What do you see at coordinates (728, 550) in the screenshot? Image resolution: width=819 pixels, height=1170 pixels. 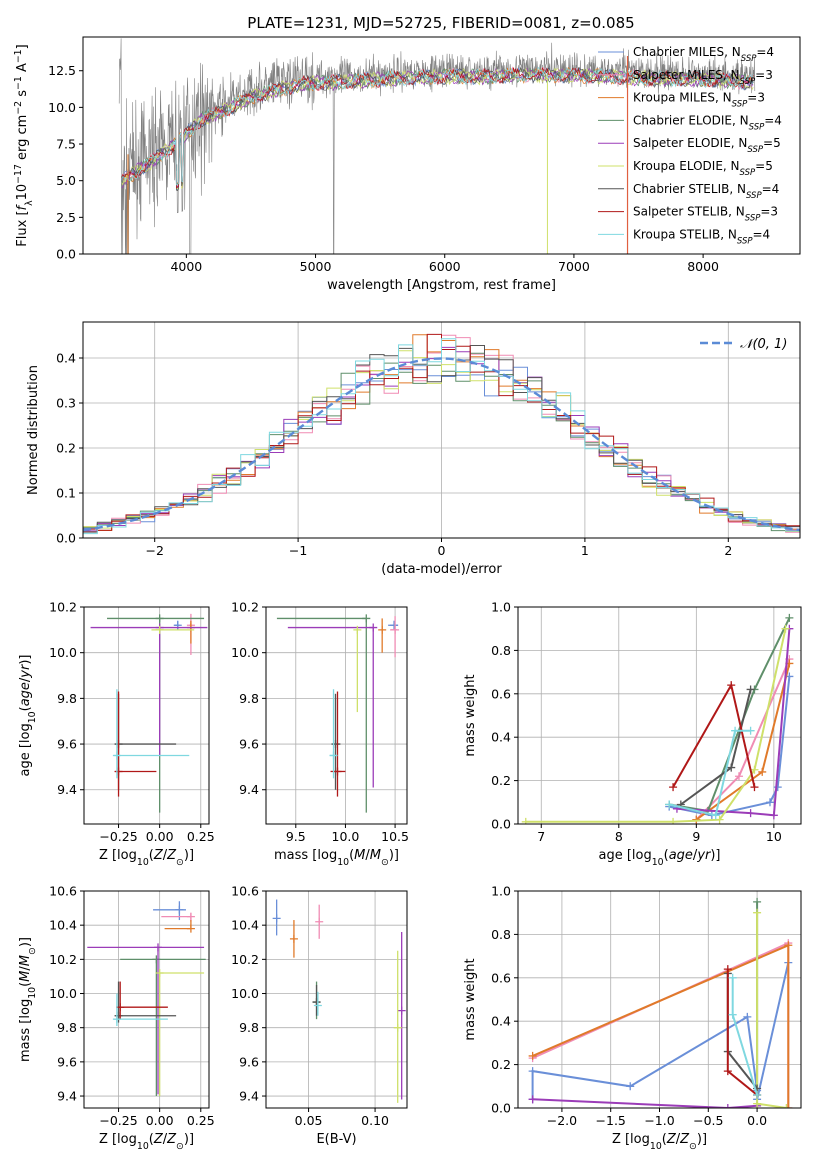 I see `x-tick-label: 2` at bounding box center [728, 550].